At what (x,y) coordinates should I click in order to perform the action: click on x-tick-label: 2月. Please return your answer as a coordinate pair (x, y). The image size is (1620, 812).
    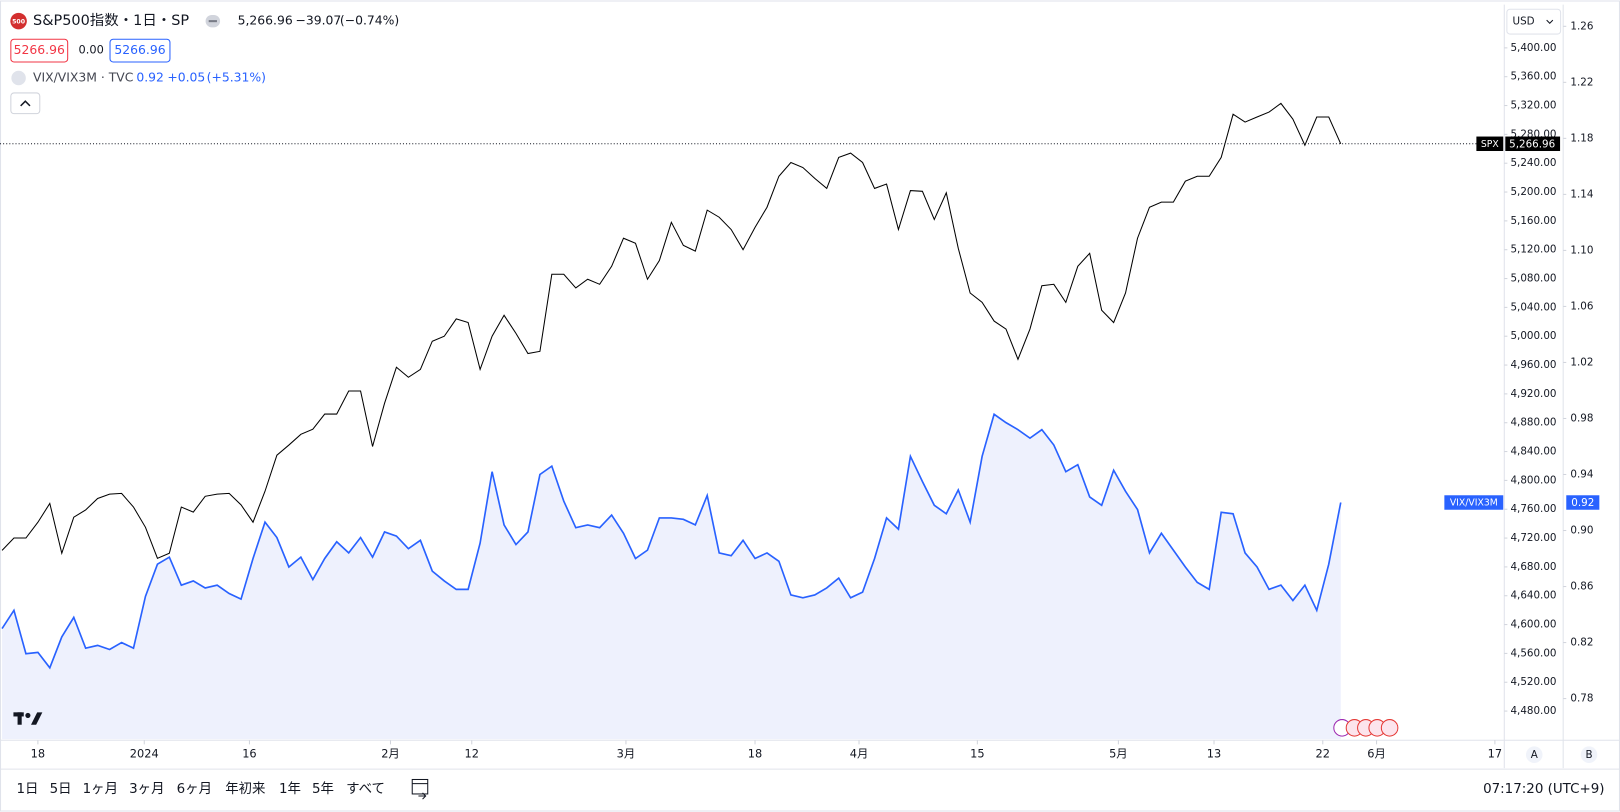
    Looking at the image, I should click on (390, 754).